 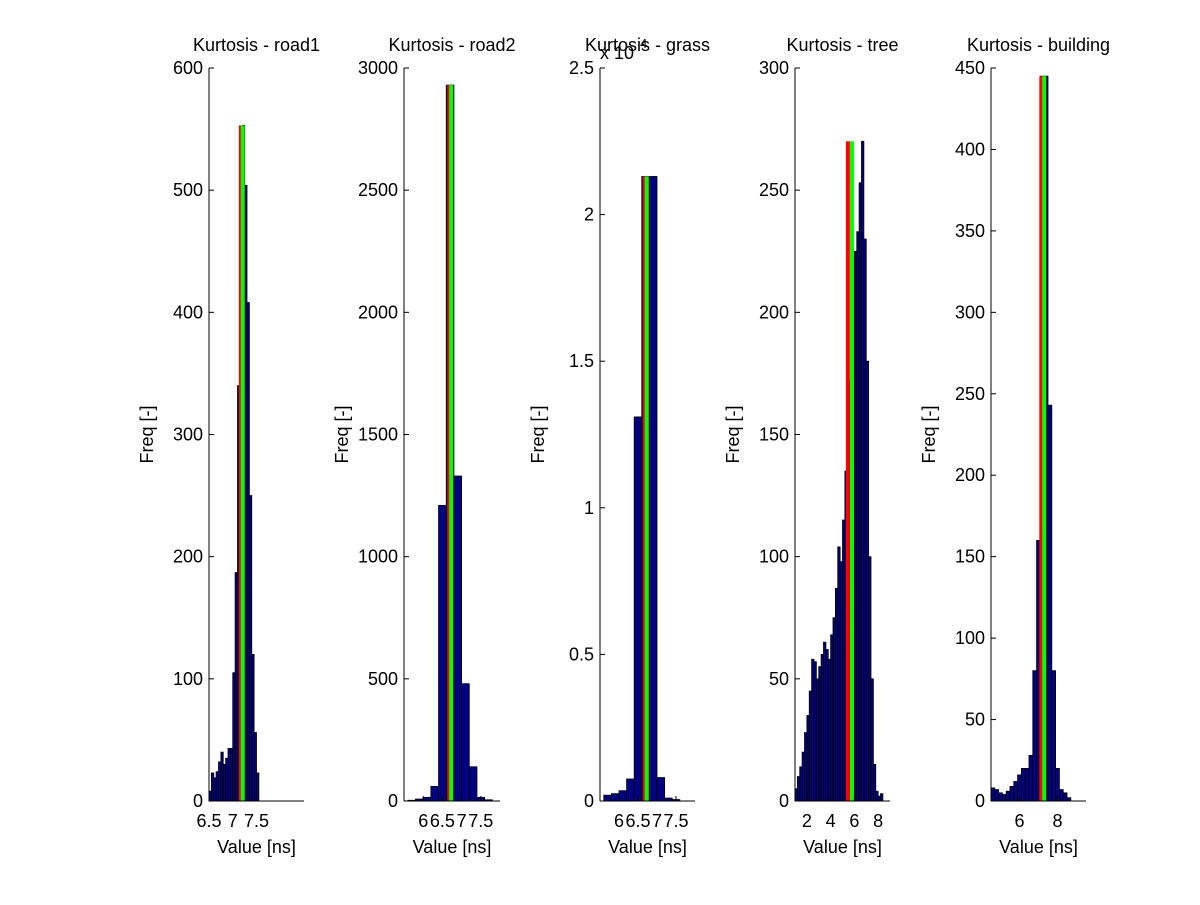 I want to click on y-tick-label: 600, so click(x=188, y=68).